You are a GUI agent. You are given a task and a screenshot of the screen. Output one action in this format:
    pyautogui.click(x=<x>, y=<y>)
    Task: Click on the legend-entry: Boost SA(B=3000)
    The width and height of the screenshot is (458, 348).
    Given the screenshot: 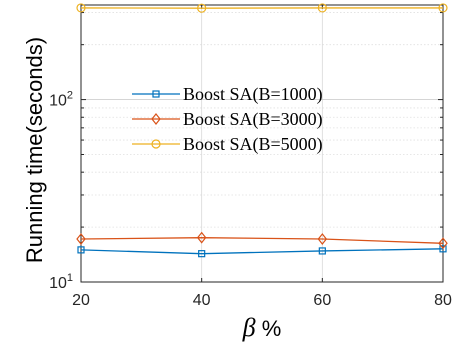 What is the action you would take?
    pyautogui.click(x=227, y=119)
    